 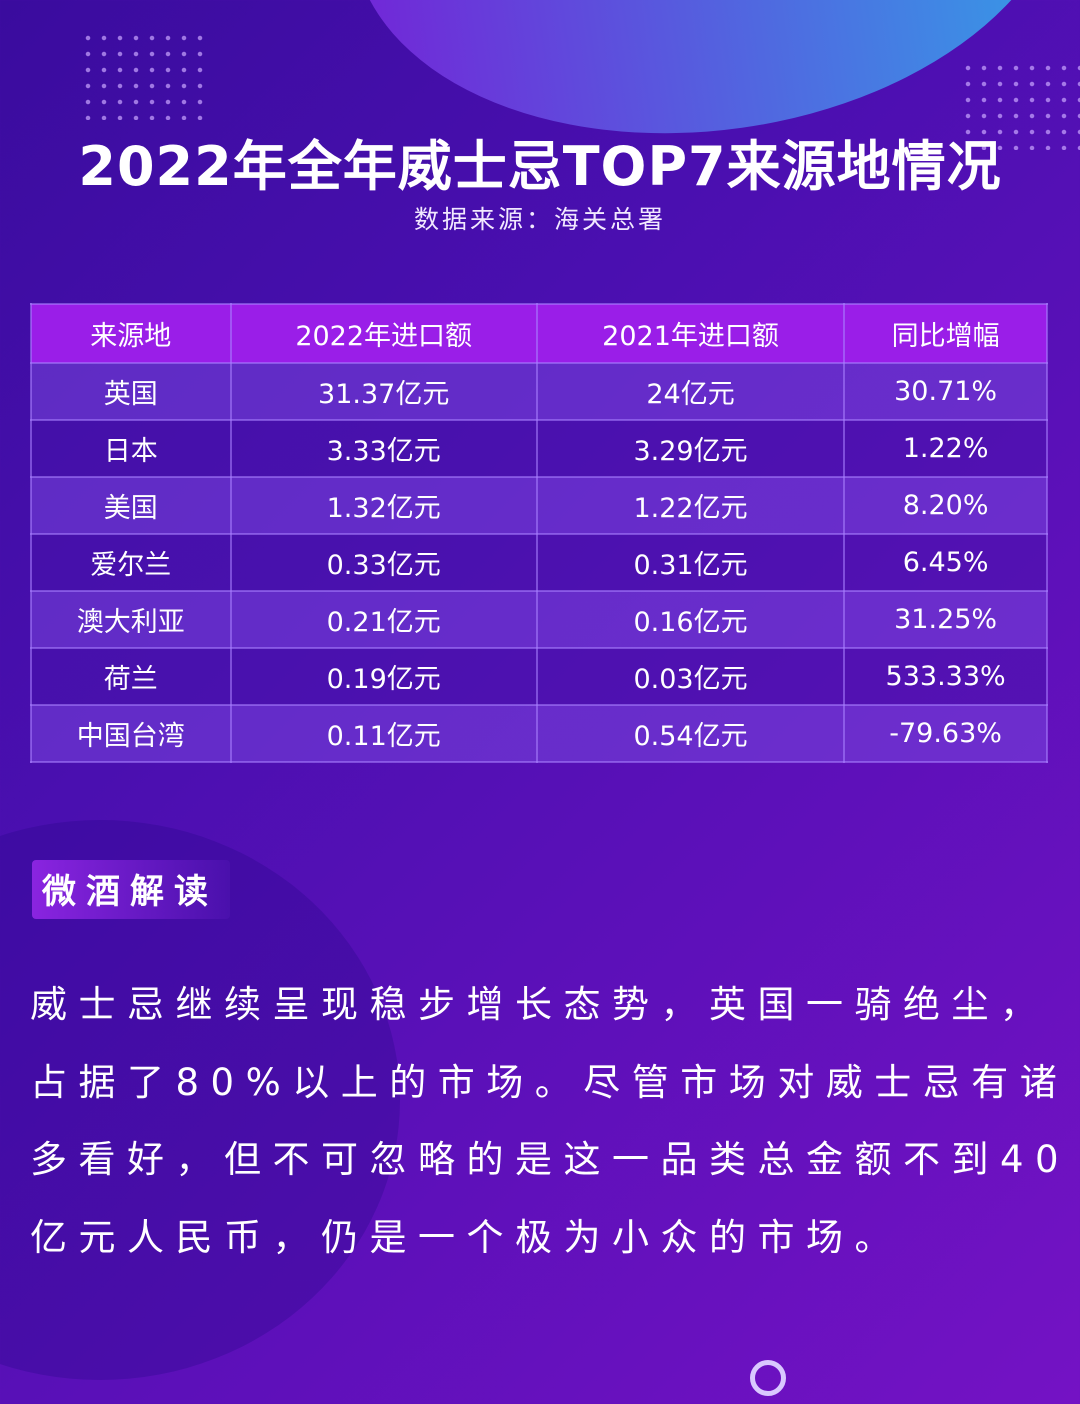 What do you see at coordinates (466, 1237) in the screenshot?
I see `paragraph-line: 亿元人民币，仍是一个极为小众的市场。` at bounding box center [466, 1237].